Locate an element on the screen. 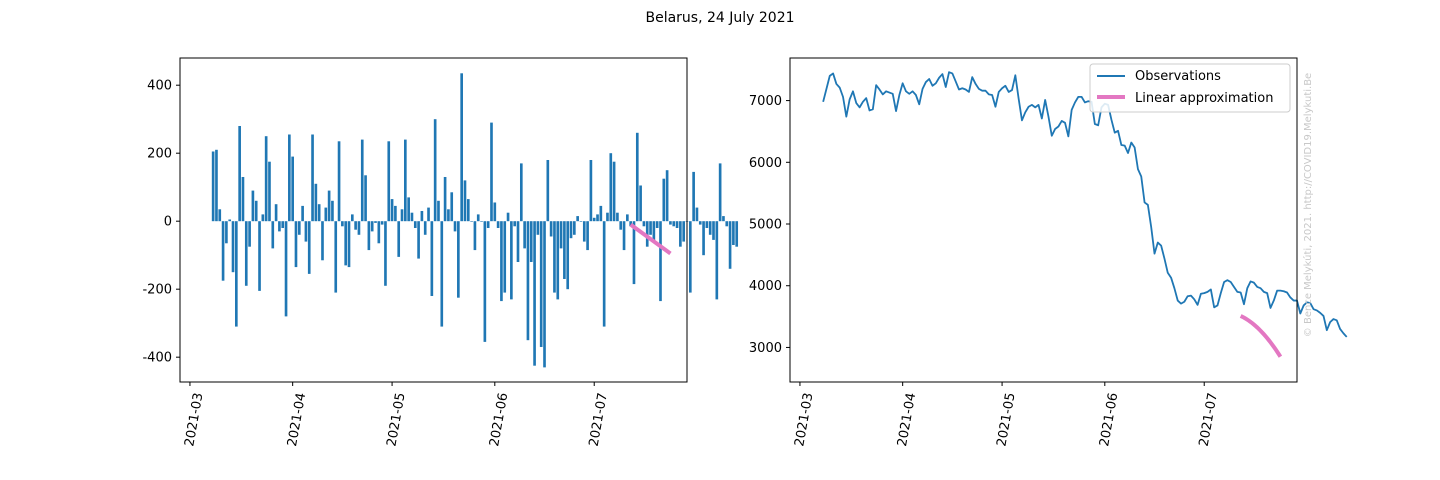 The image size is (1440, 480). left-y-axis: -400 -200 0 200 400 is located at coordinates (161, 222).